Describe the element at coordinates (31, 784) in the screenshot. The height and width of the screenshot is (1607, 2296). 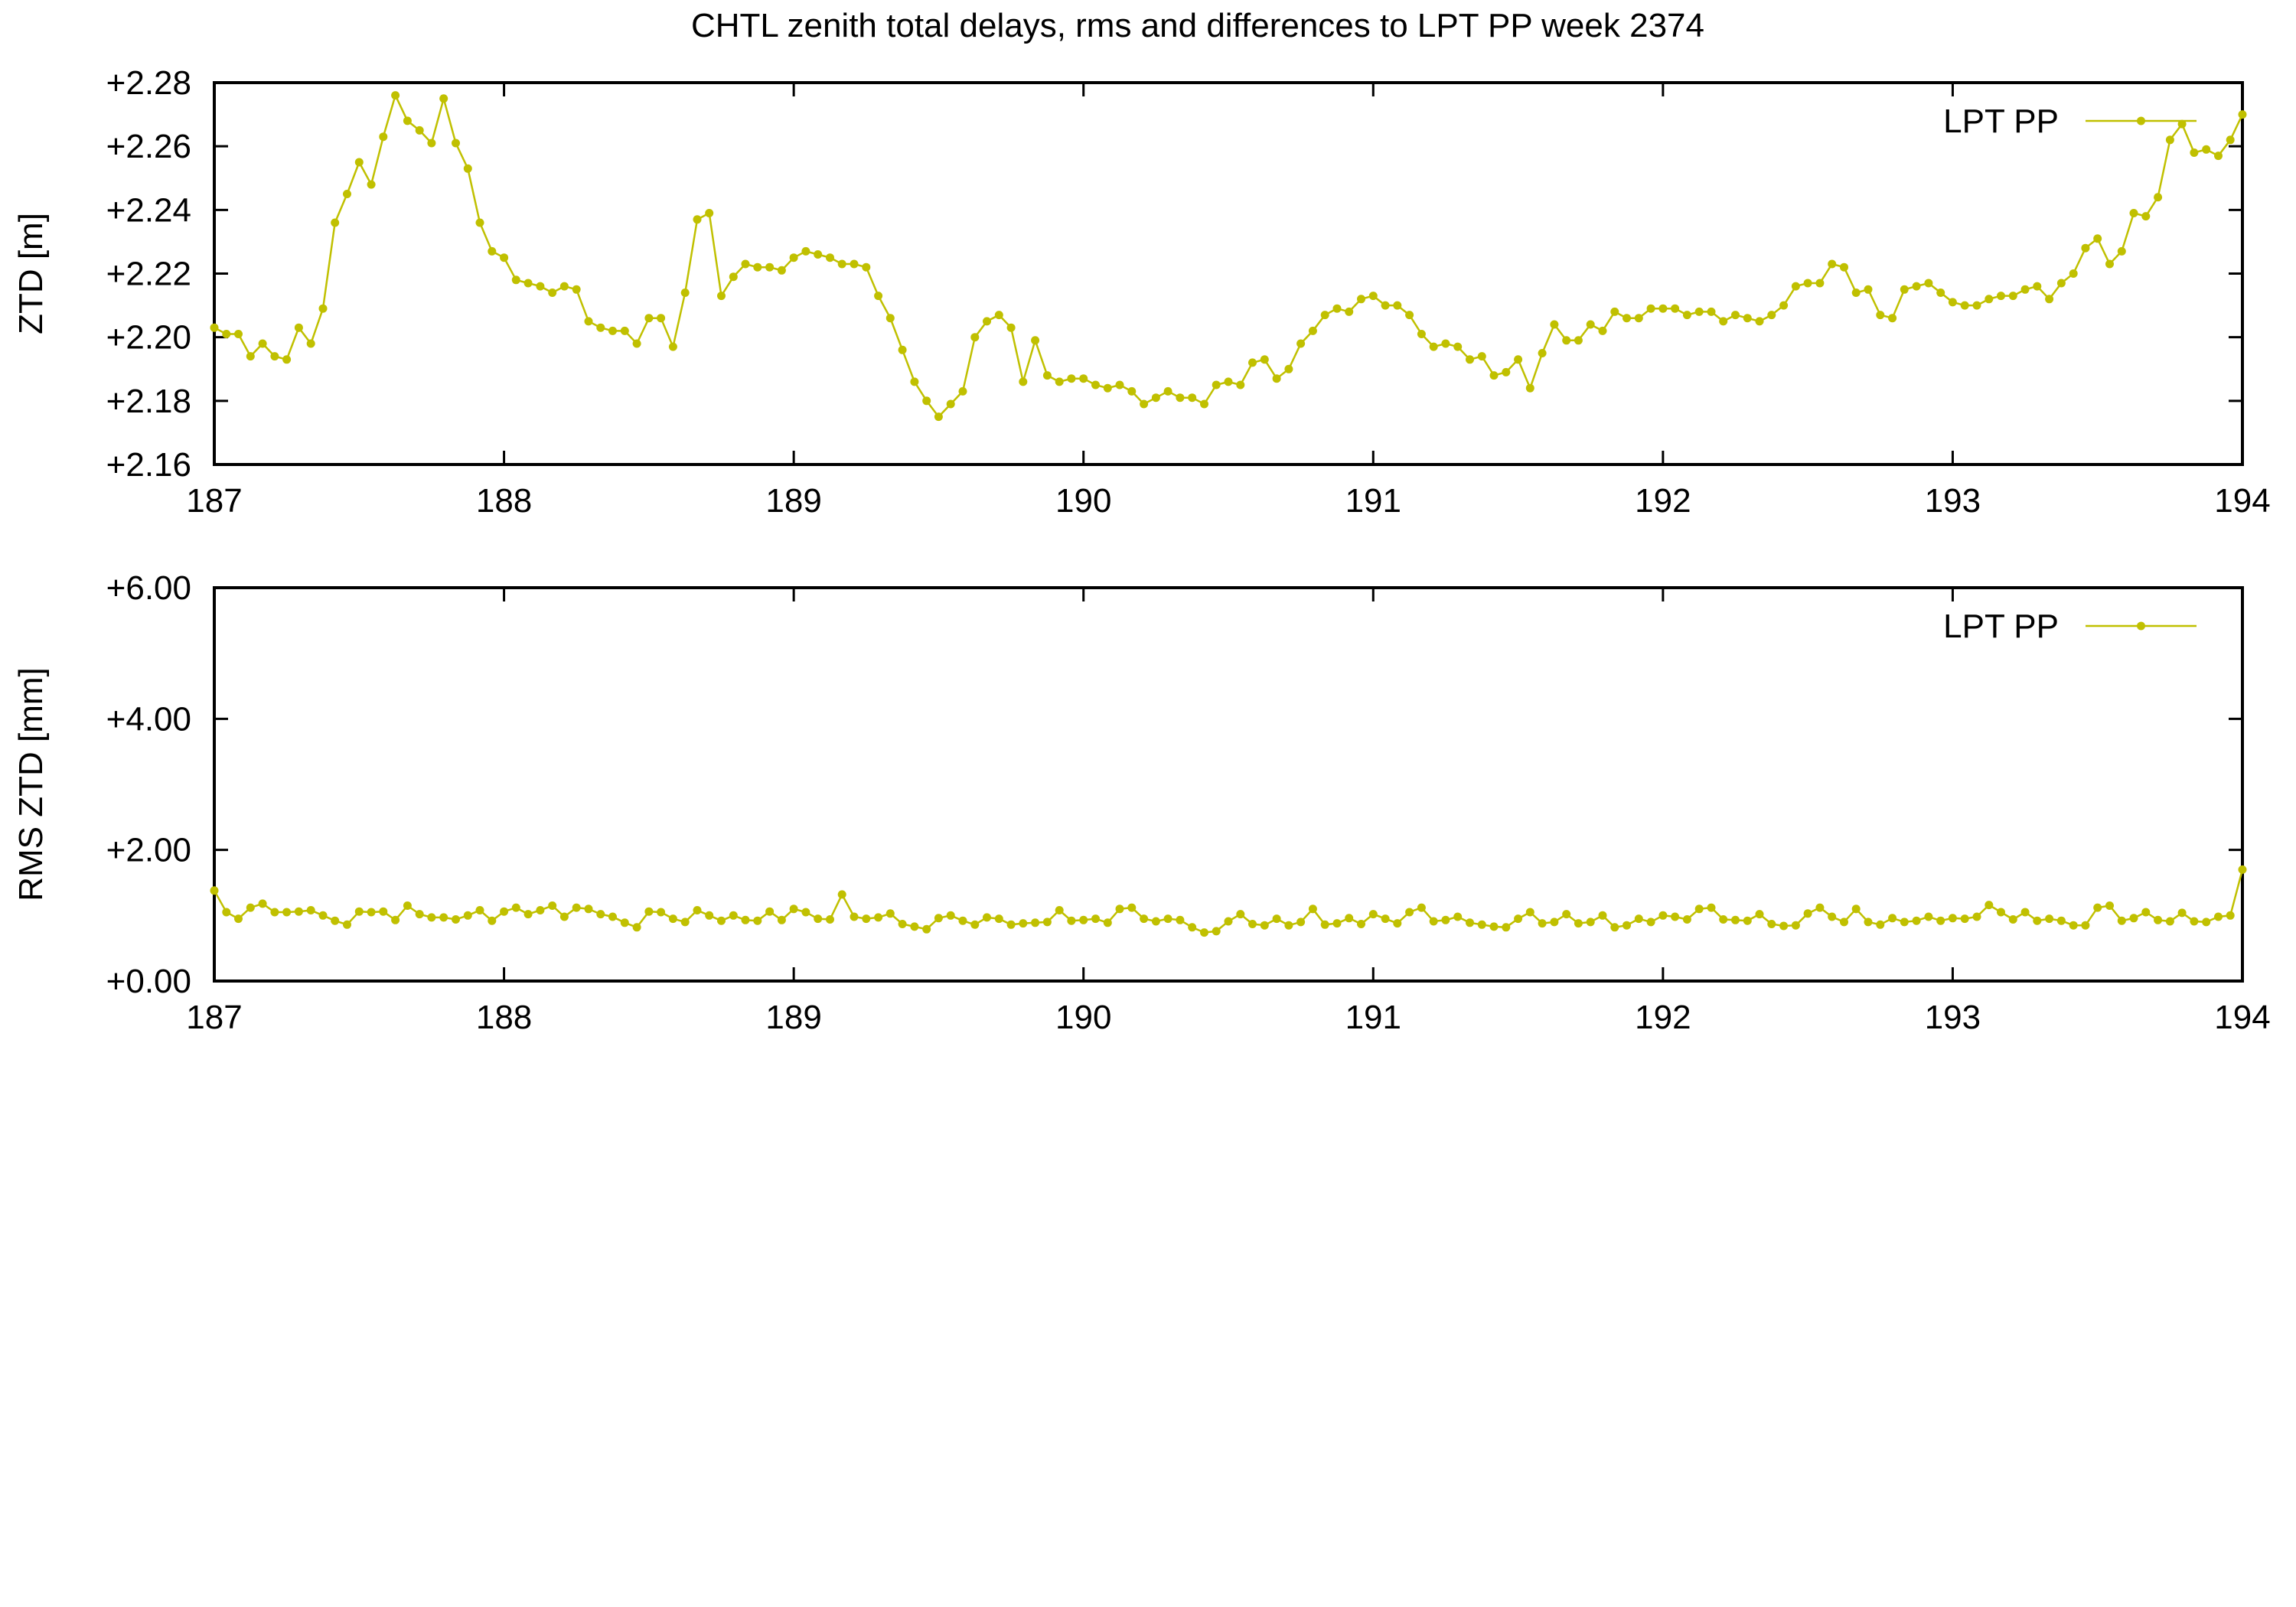
I see `y-axis-label: RMS ZTD [mm]` at that location.